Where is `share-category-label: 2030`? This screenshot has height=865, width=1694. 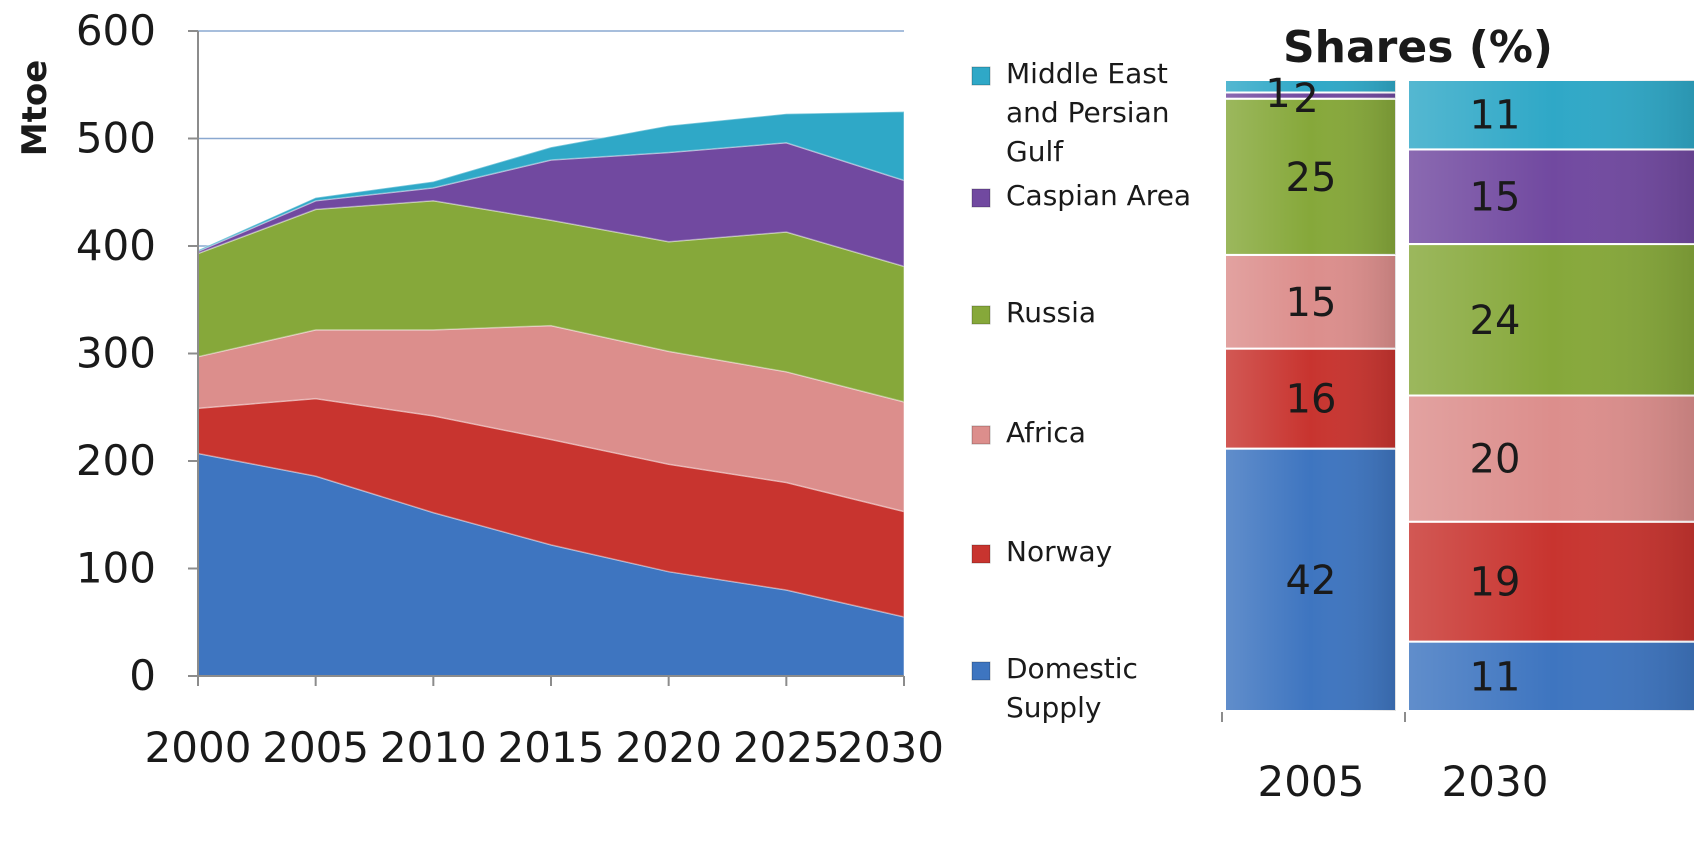
share-category-label: 2030 is located at coordinates (1495, 781).